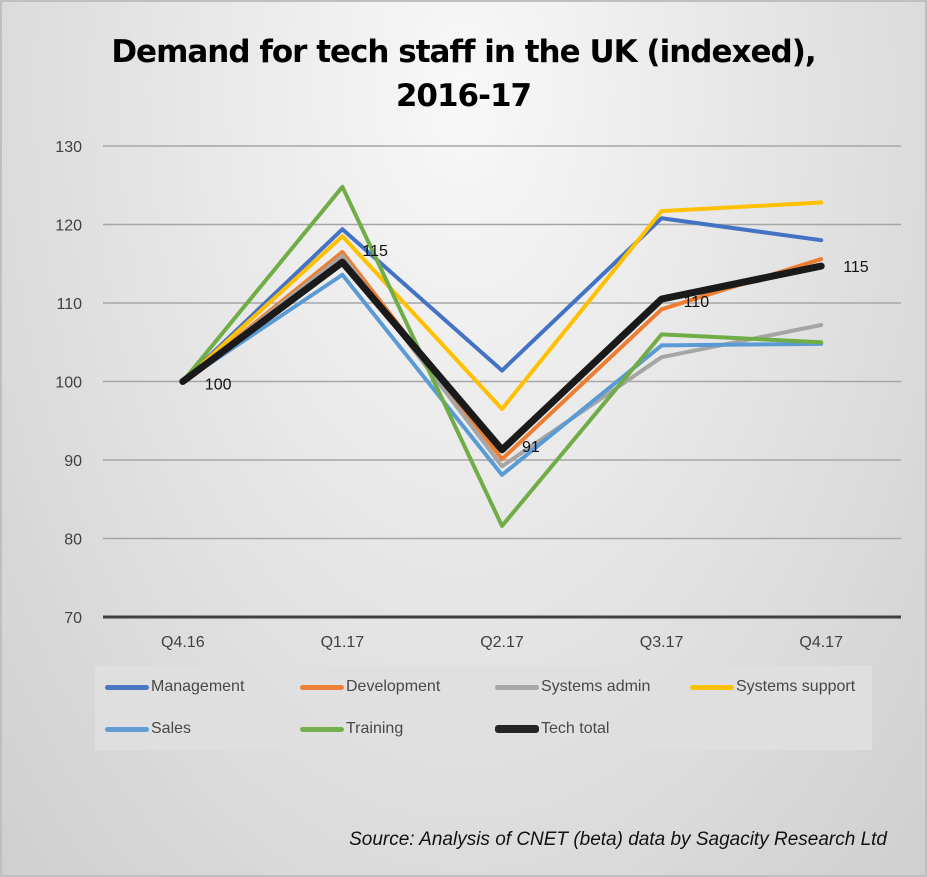 Image resolution: width=927 pixels, height=877 pixels. What do you see at coordinates (73, 461) in the screenshot?
I see `y-tick-label: 90` at bounding box center [73, 461].